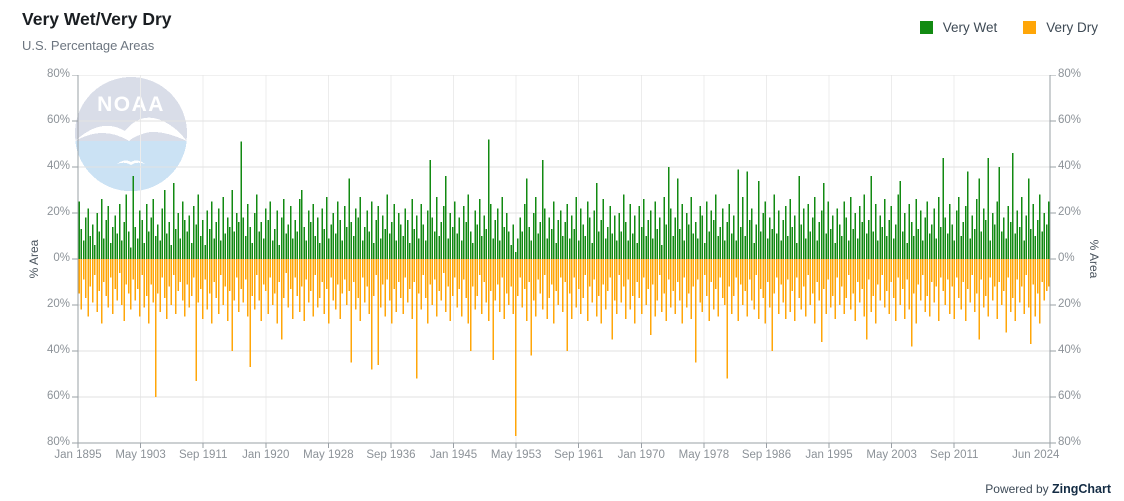 The width and height of the screenshot is (1124, 501). Describe the element at coordinates (391, 455) in the screenshot. I see `x-axis-tick-label: Sep 1936` at that location.